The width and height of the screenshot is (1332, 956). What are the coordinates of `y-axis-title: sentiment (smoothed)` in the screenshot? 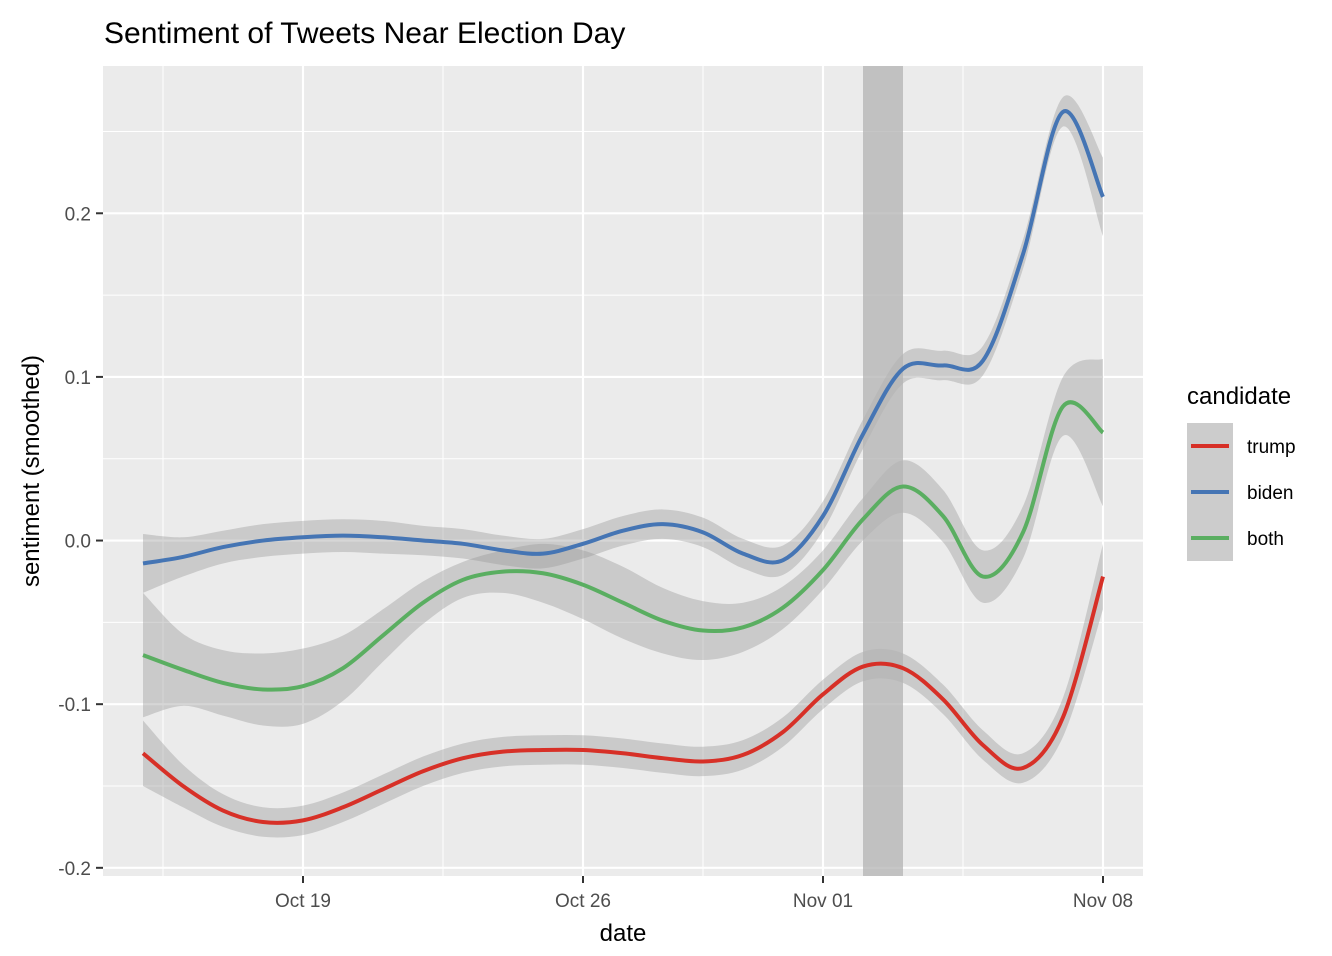 It's located at (31, 471).